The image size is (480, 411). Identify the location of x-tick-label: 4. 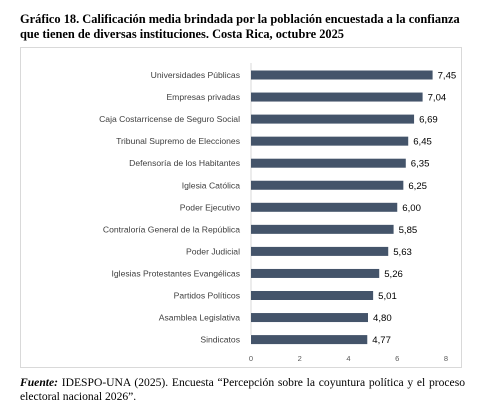
(348, 358).